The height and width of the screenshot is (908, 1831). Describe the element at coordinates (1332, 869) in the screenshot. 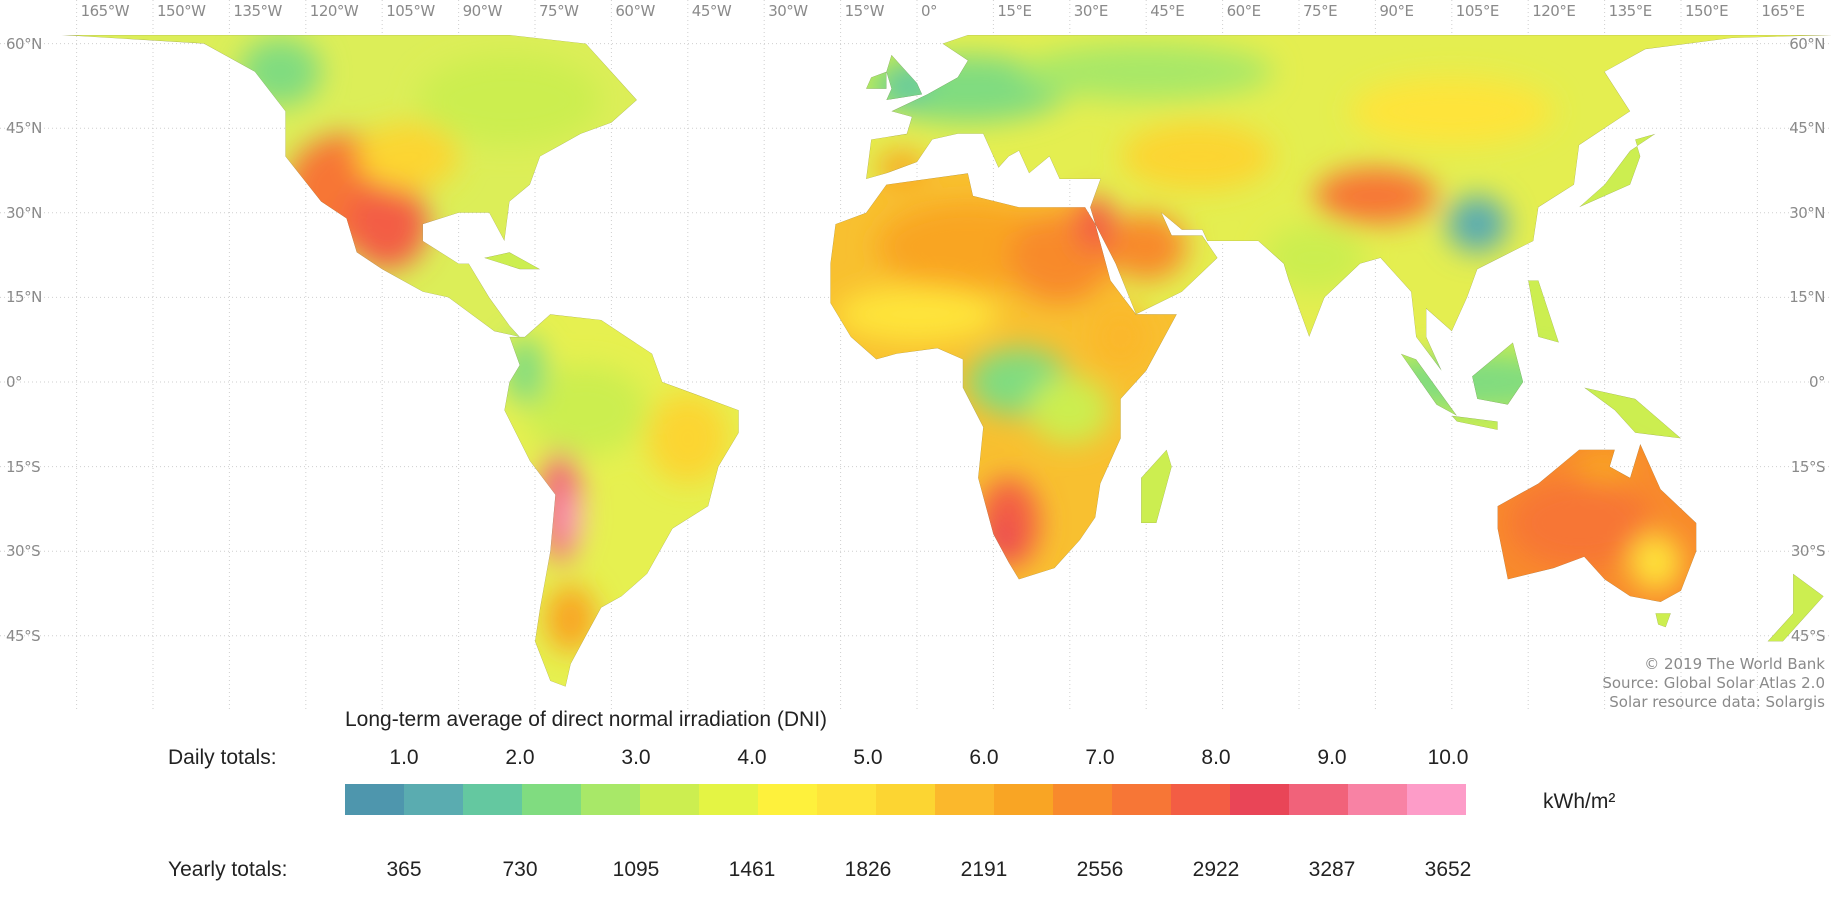

I see `yearly-values-tick: 3287` at that location.